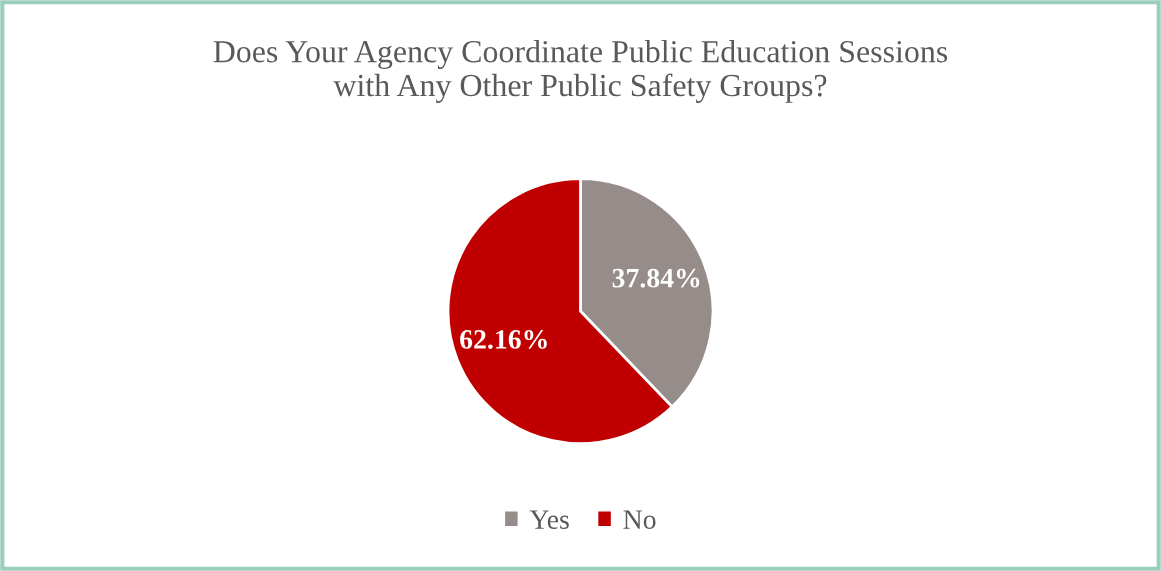 Image resolution: width=1161 pixels, height=571 pixels. I want to click on legend-label: Yes, so click(549, 519).